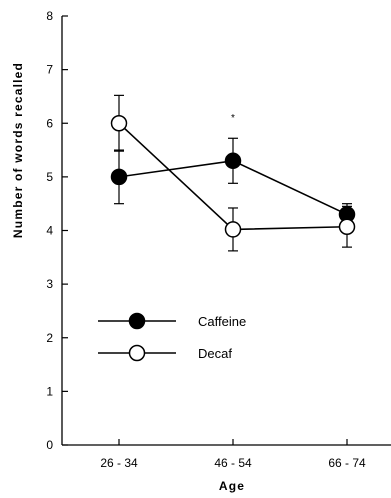  I want to click on y-tick-label: 5, so click(49, 177).